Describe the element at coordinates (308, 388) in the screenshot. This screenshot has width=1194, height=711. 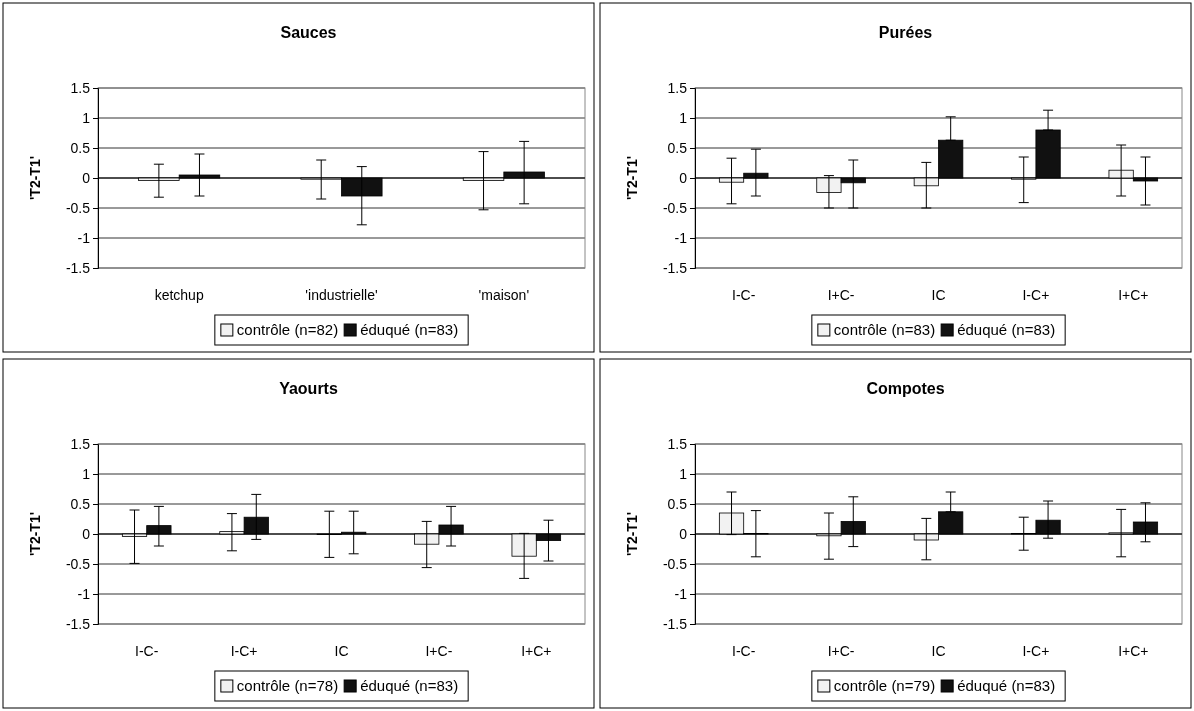
I see `chart-title: Yaourts` at that location.